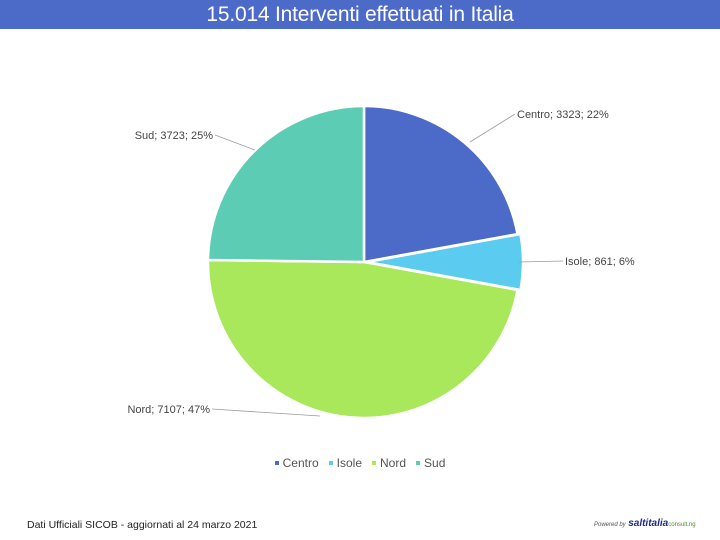  Describe the element at coordinates (266, 412) in the screenshot. I see `leader-line-nord` at that location.